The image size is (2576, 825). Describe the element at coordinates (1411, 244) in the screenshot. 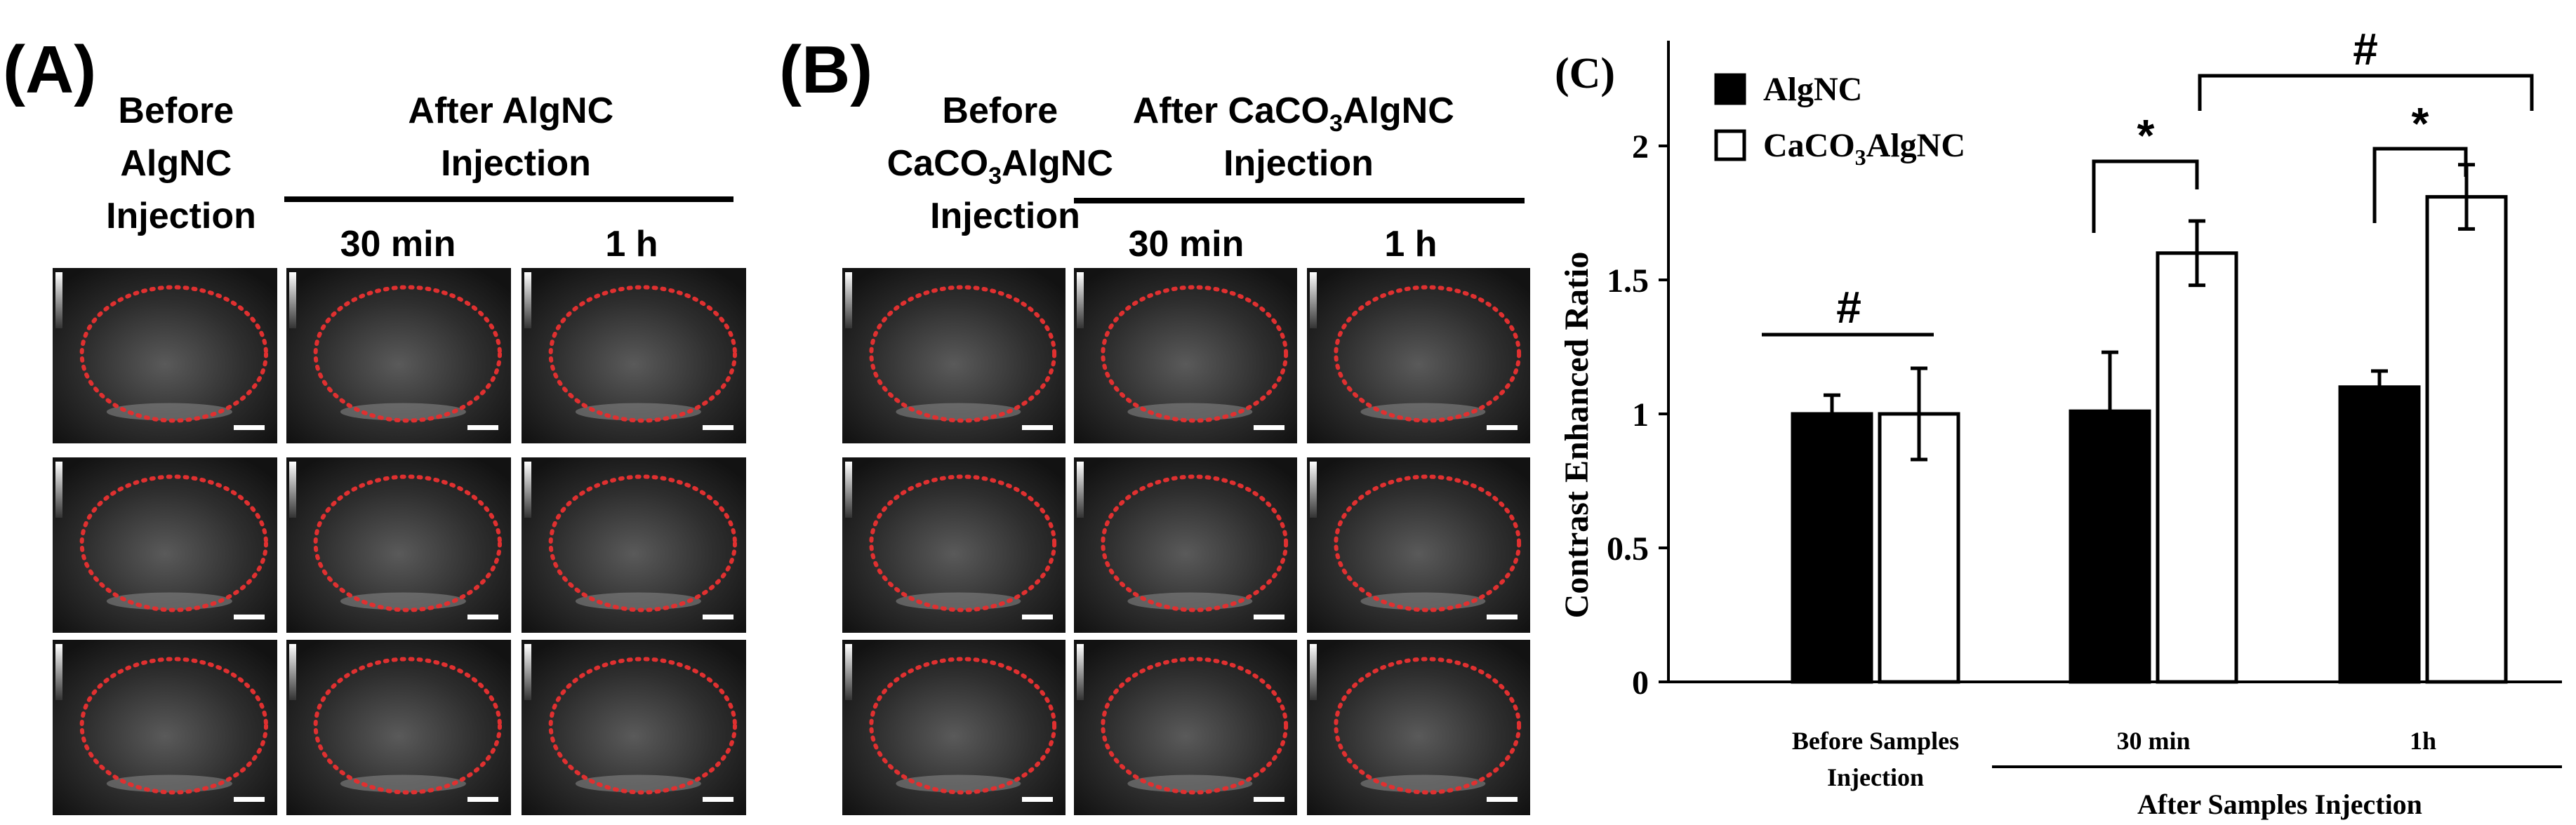

I see `panel-b-time-1h: 1 h` at that location.